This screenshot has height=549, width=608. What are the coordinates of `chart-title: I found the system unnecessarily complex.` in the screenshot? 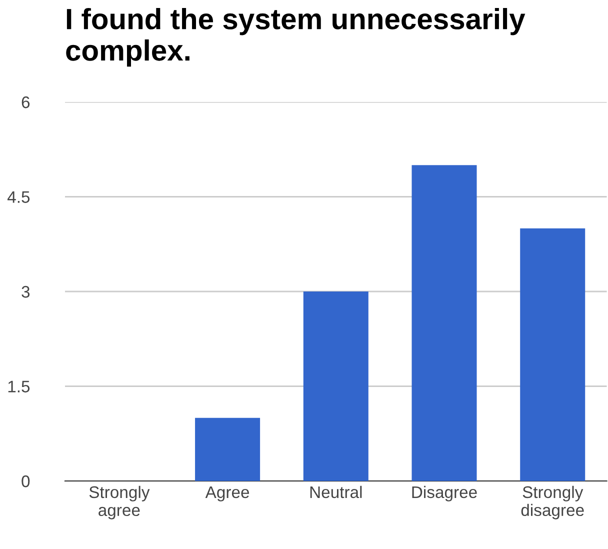 It's located at (296, 37).